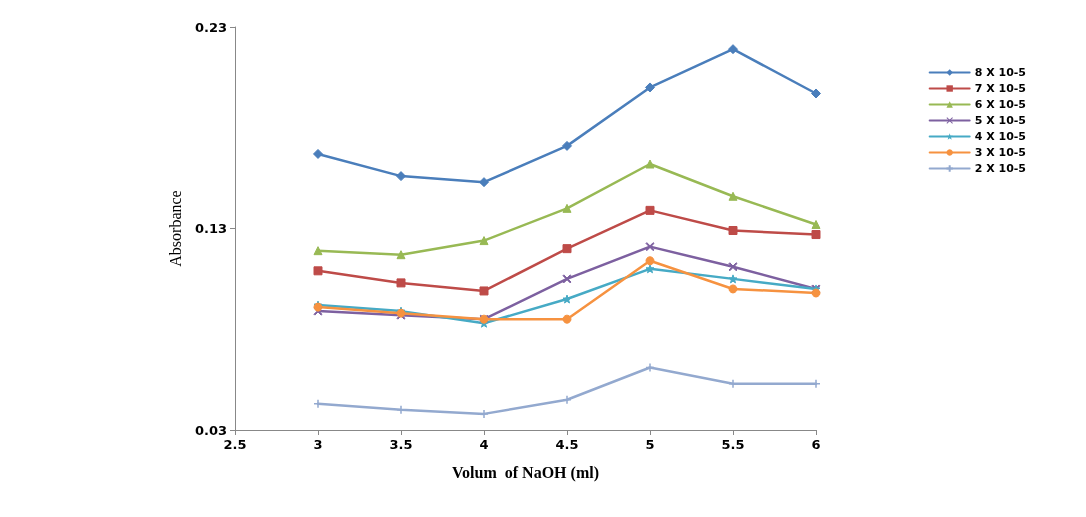 This screenshot has width=1086, height=517. Describe the element at coordinates (816, 444) in the screenshot. I see `x-tick-label: 6` at that location.